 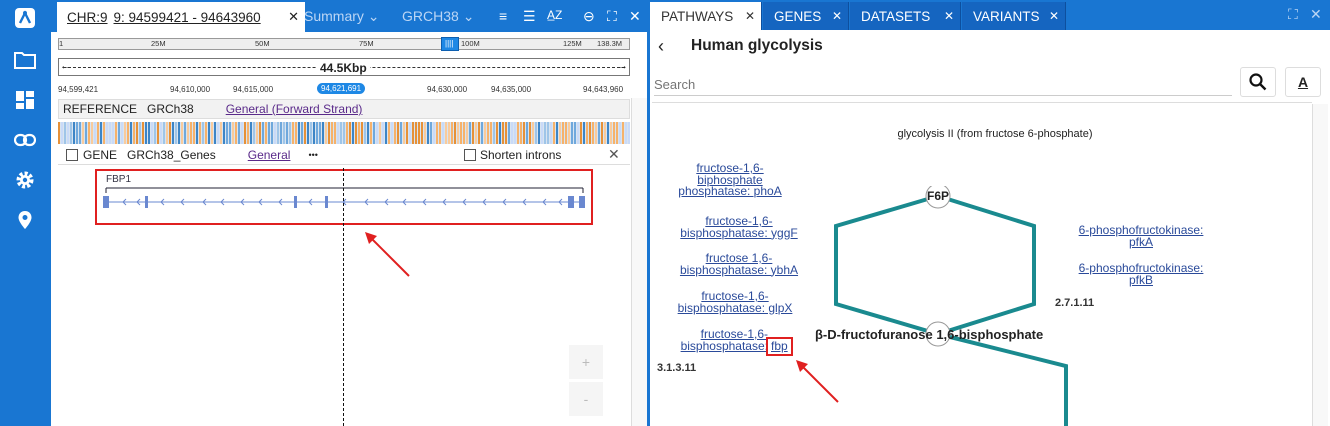 What do you see at coordinates (586, 362) in the screenshot?
I see `zoom-in-button: +` at bounding box center [586, 362].